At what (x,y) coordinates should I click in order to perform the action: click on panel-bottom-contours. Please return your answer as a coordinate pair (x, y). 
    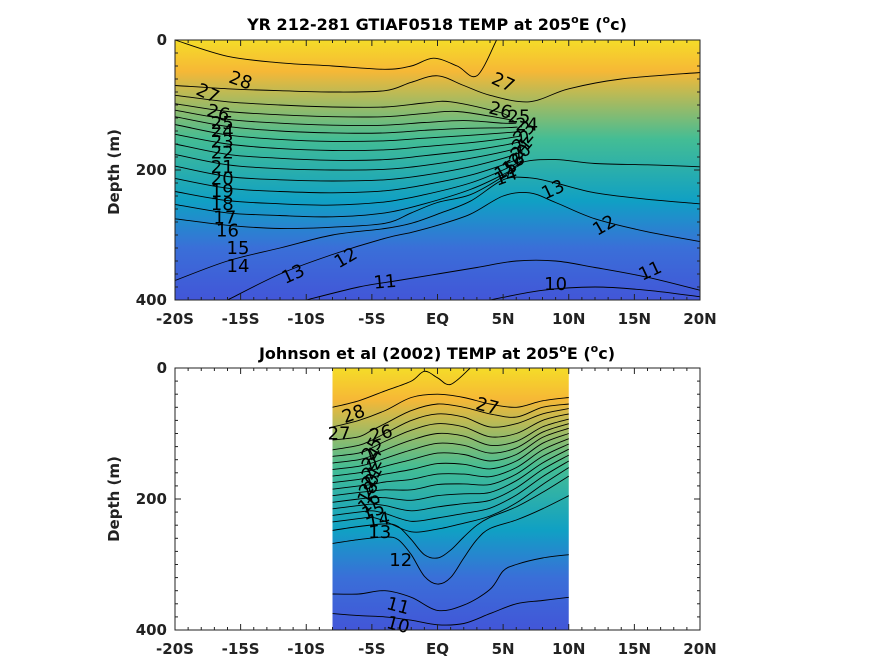
    Looking at the image, I should click on (451, 496).